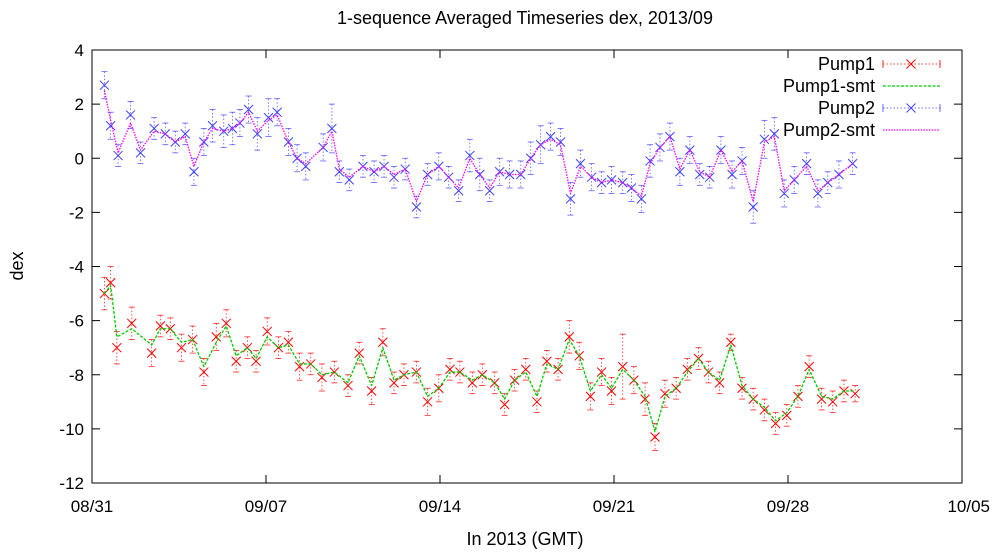  I want to click on y-tick-label: -8, so click(76, 375).